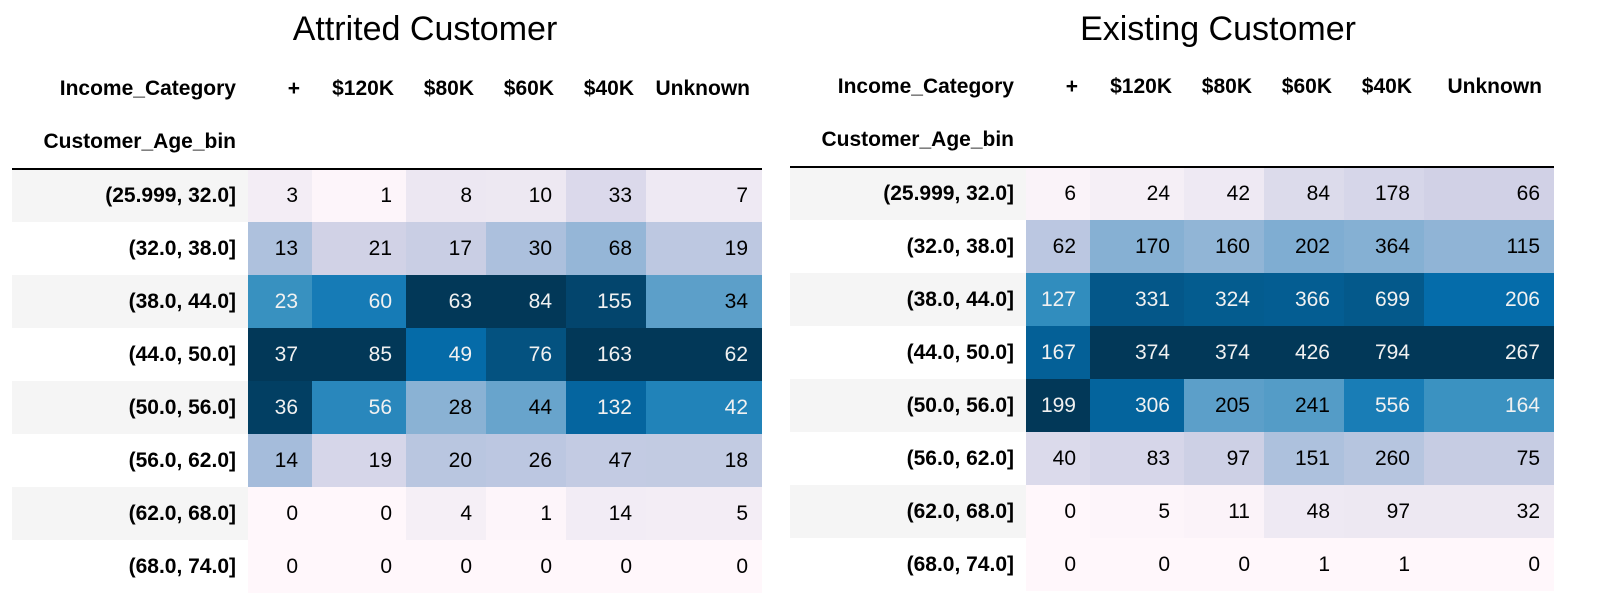 The width and height of the screenshot is (1608, 616). I want to click on value-cell: 170, so click(1137, 246).